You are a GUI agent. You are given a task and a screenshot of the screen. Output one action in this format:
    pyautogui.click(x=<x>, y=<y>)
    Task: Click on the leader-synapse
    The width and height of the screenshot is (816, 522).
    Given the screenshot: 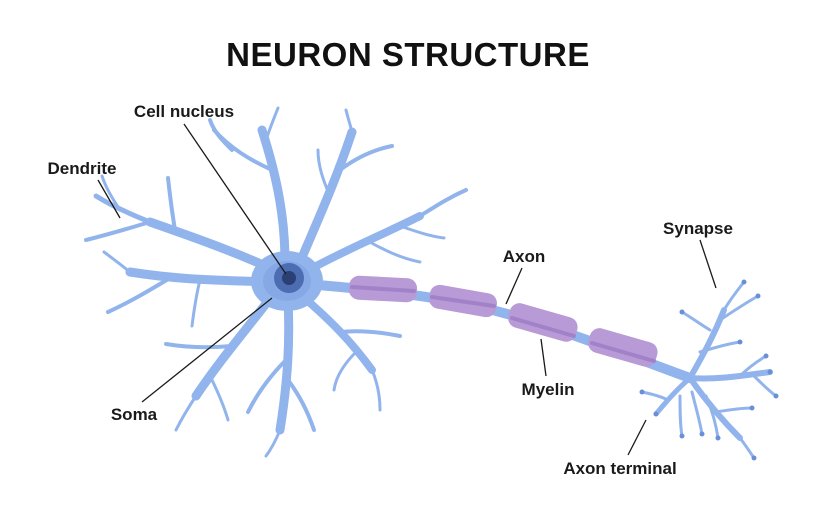 What is the action you would take?
    pyautogui.click(x=708, y=264)
    